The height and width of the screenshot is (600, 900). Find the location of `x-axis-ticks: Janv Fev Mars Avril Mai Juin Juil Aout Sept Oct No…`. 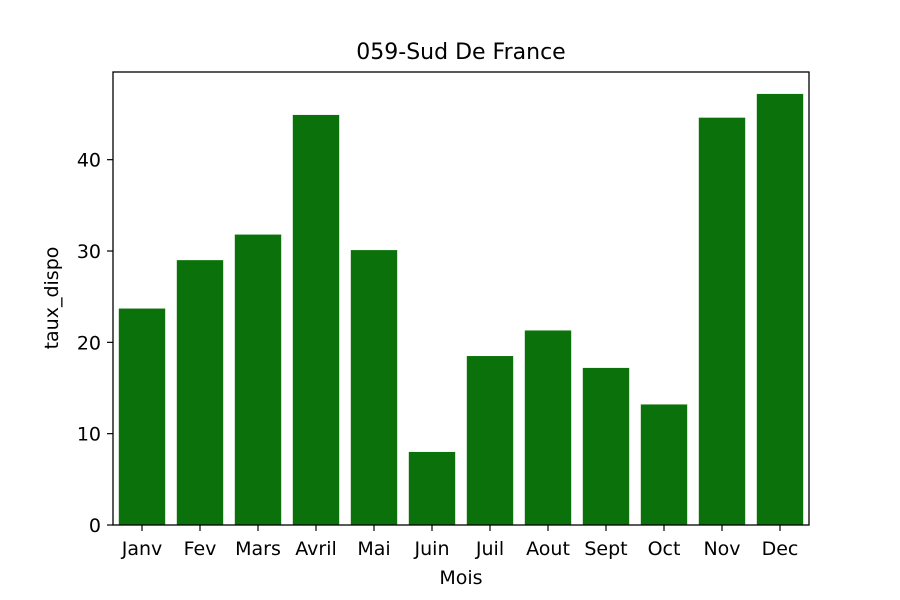

x-axis-ticks: Janv Fev Mars Avril Mai Juin Juil Aout Sept Oct No… is located at coordinates (460, 542).